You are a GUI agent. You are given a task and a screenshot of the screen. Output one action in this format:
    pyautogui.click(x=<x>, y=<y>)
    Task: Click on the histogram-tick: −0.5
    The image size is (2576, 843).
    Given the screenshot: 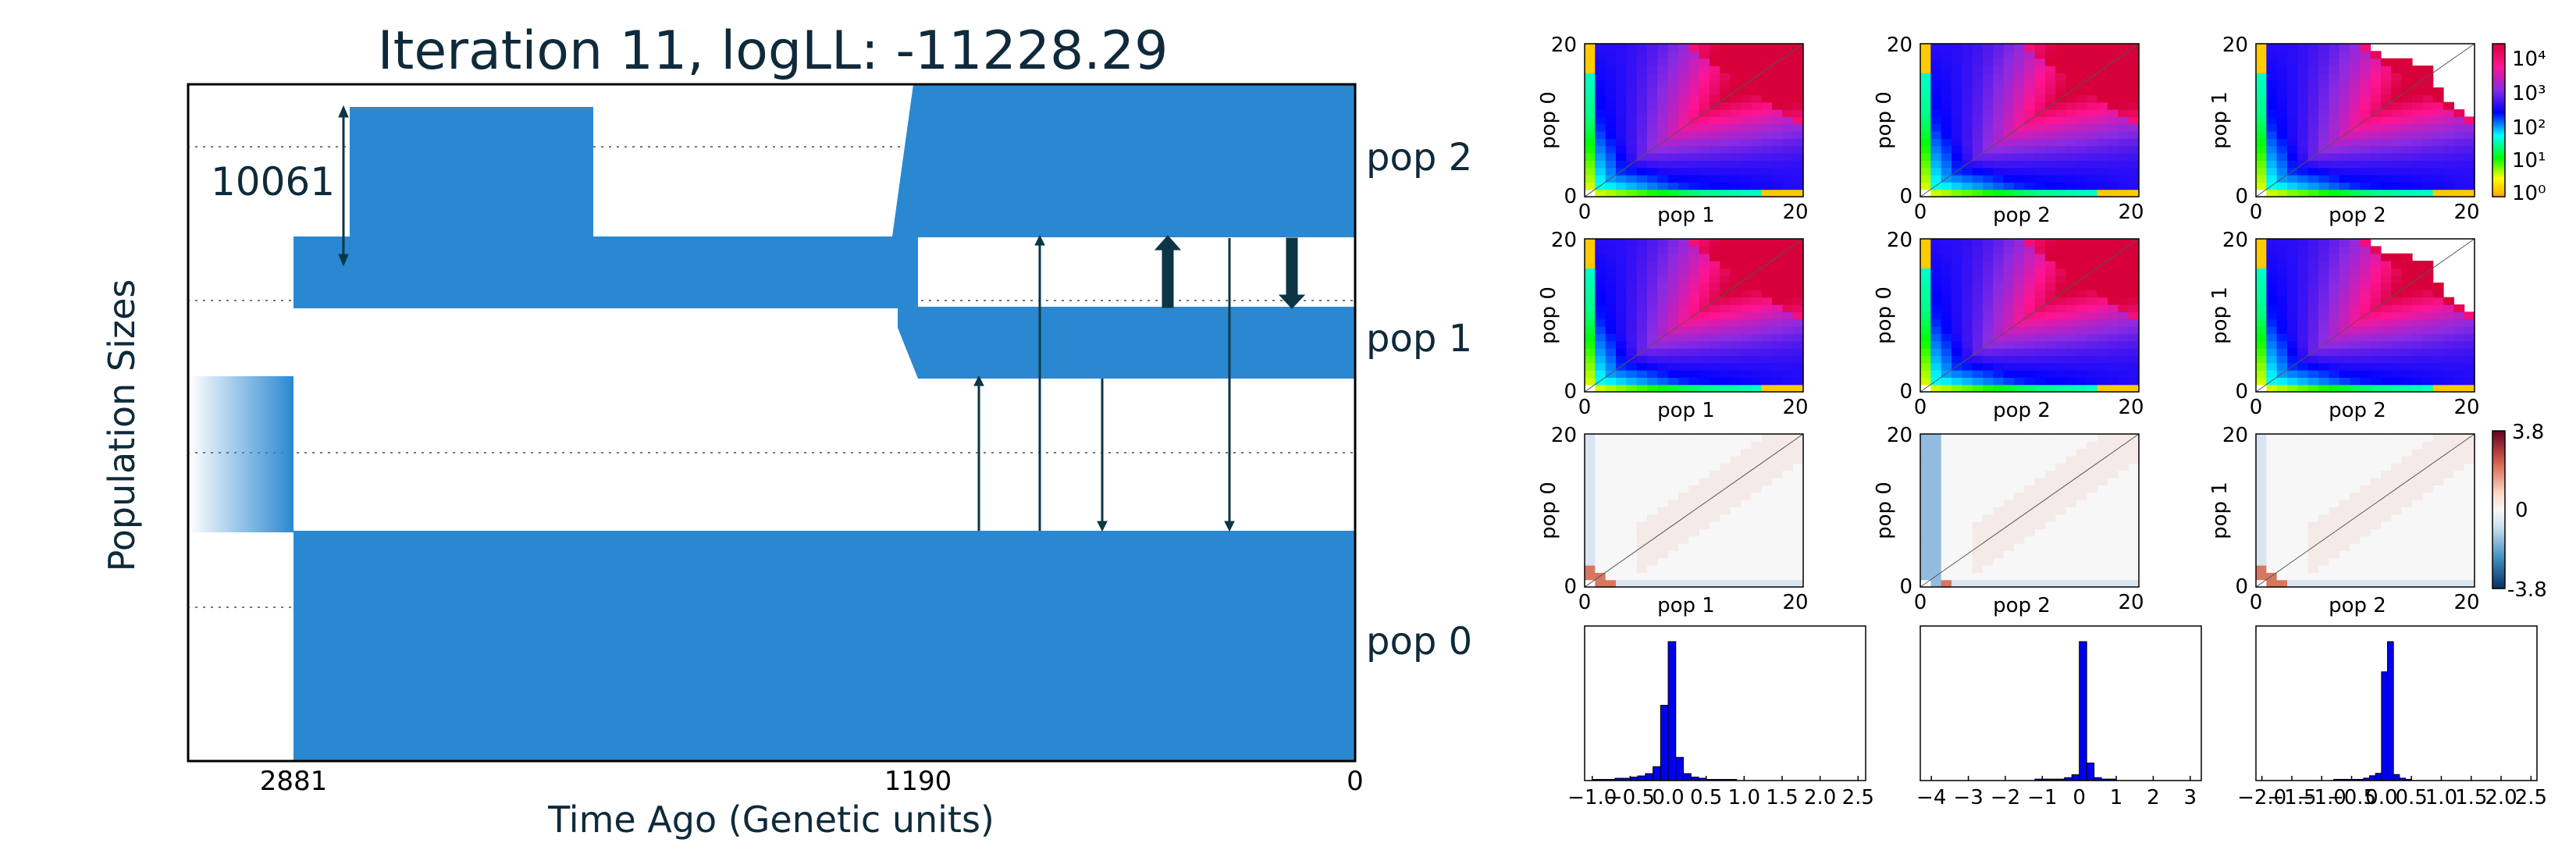 What is the action you would take?
    pyautogui.click(x=1630, y=797)
    